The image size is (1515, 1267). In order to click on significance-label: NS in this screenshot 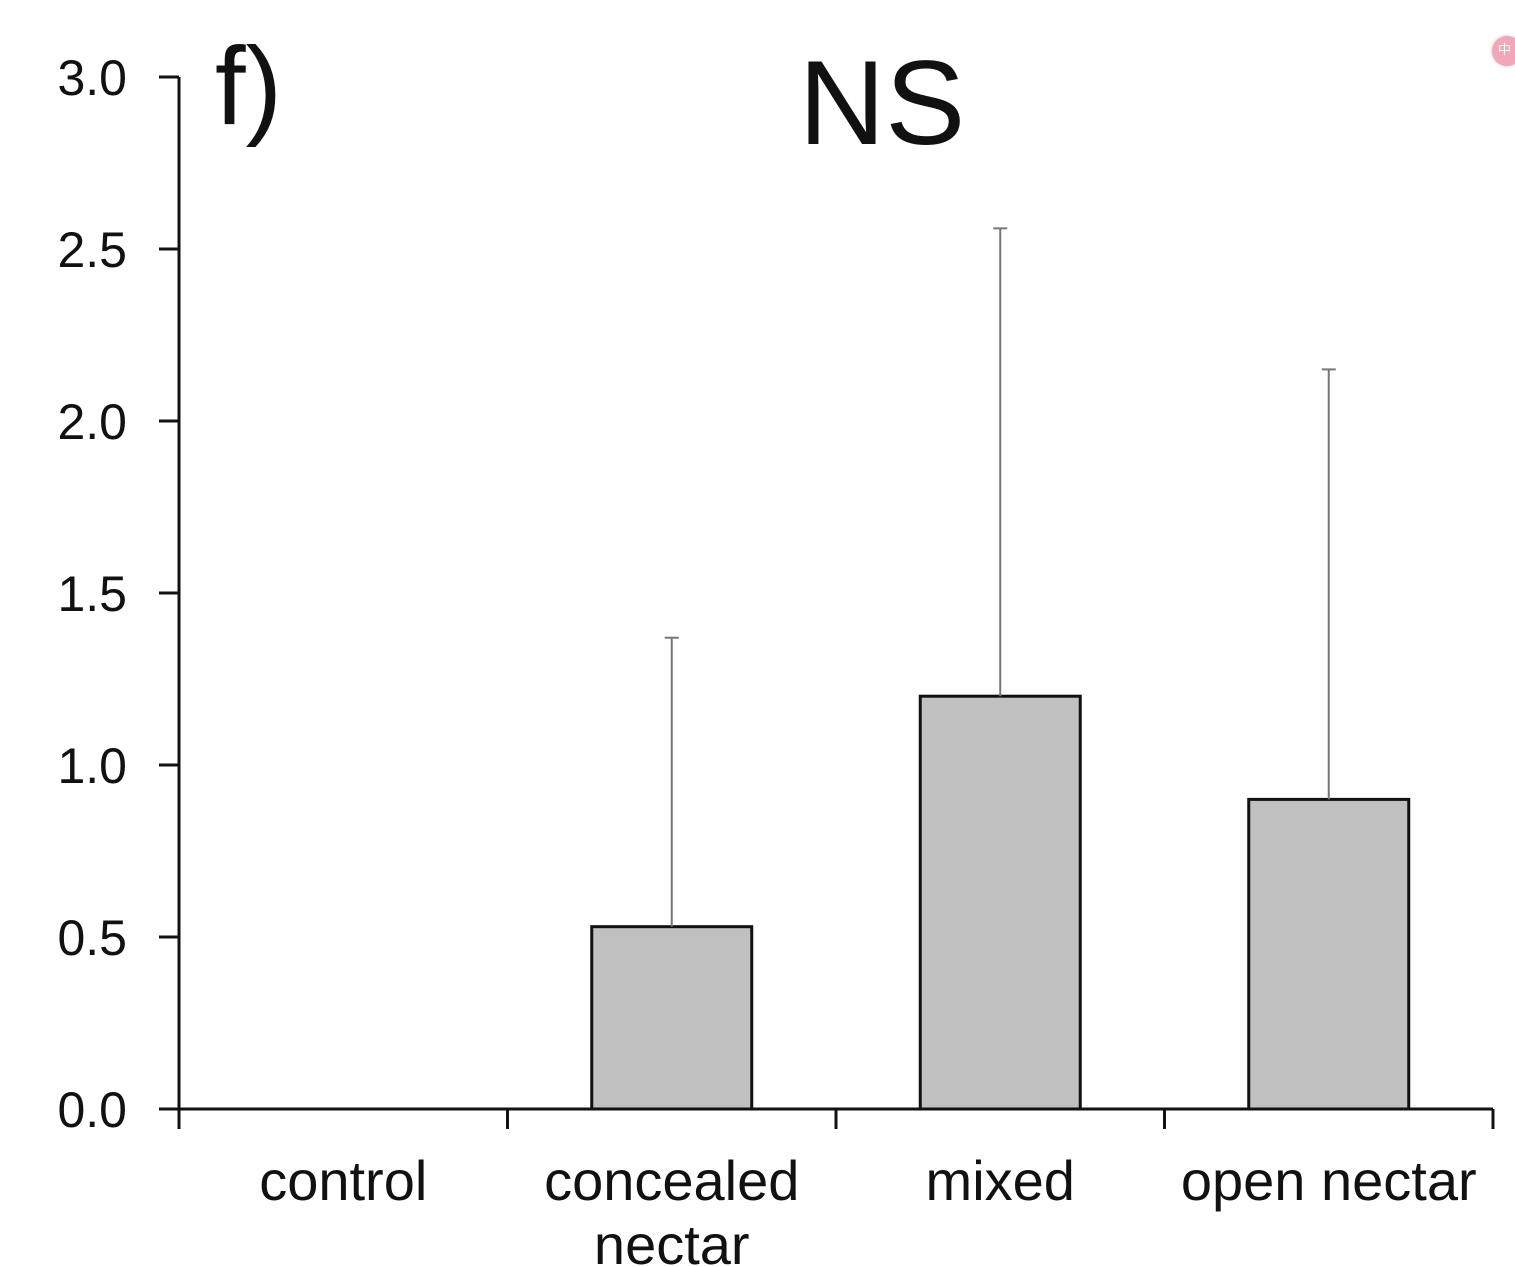, I will do `click(882, 103)`.